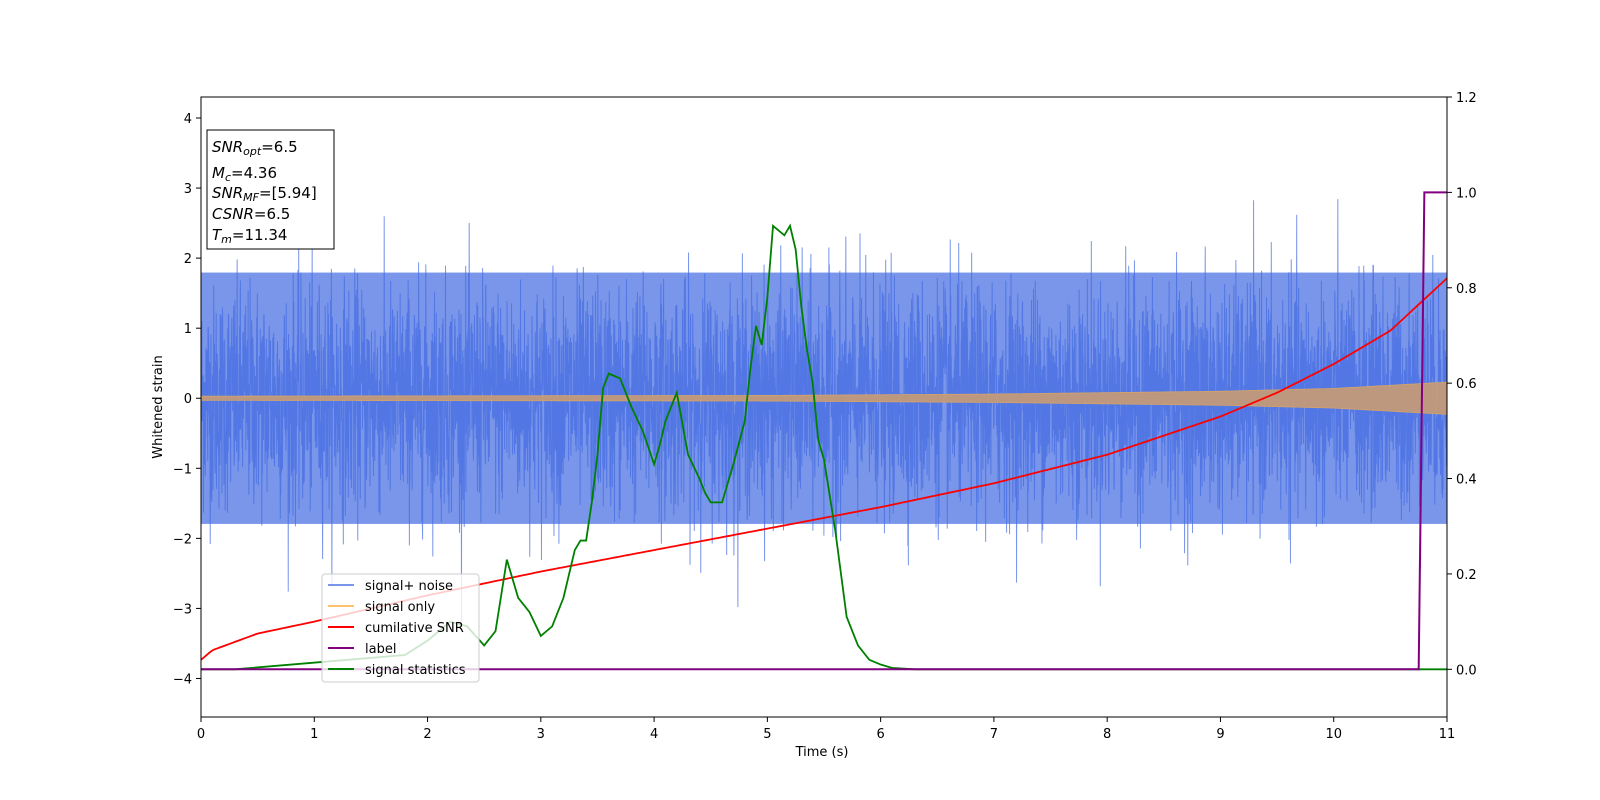  I want to click on left-y-tick-label: 0, so click(188, 399).